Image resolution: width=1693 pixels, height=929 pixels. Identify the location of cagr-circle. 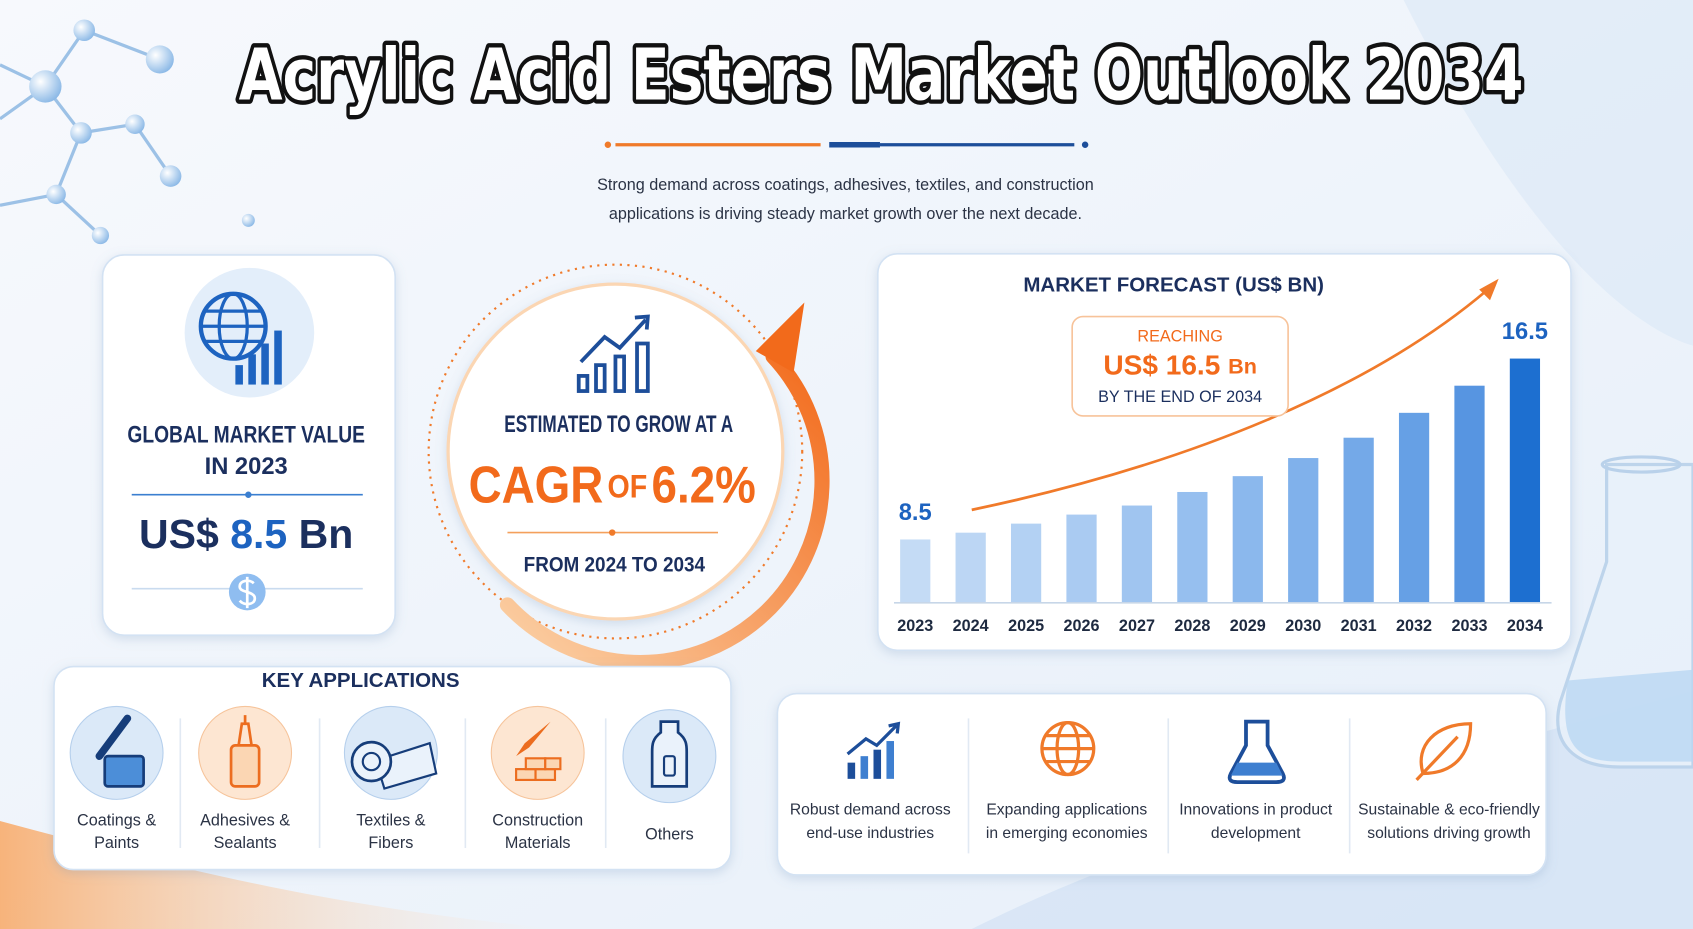
(615, 451).